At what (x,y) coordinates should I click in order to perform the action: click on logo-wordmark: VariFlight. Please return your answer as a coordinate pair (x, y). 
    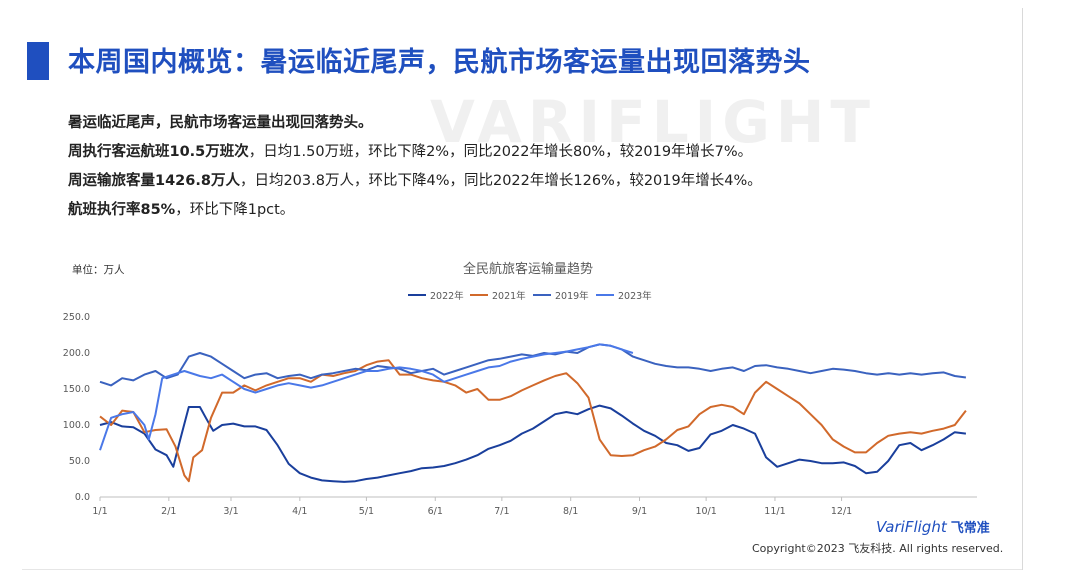
    Looking at the image, I should click on (911, 527).